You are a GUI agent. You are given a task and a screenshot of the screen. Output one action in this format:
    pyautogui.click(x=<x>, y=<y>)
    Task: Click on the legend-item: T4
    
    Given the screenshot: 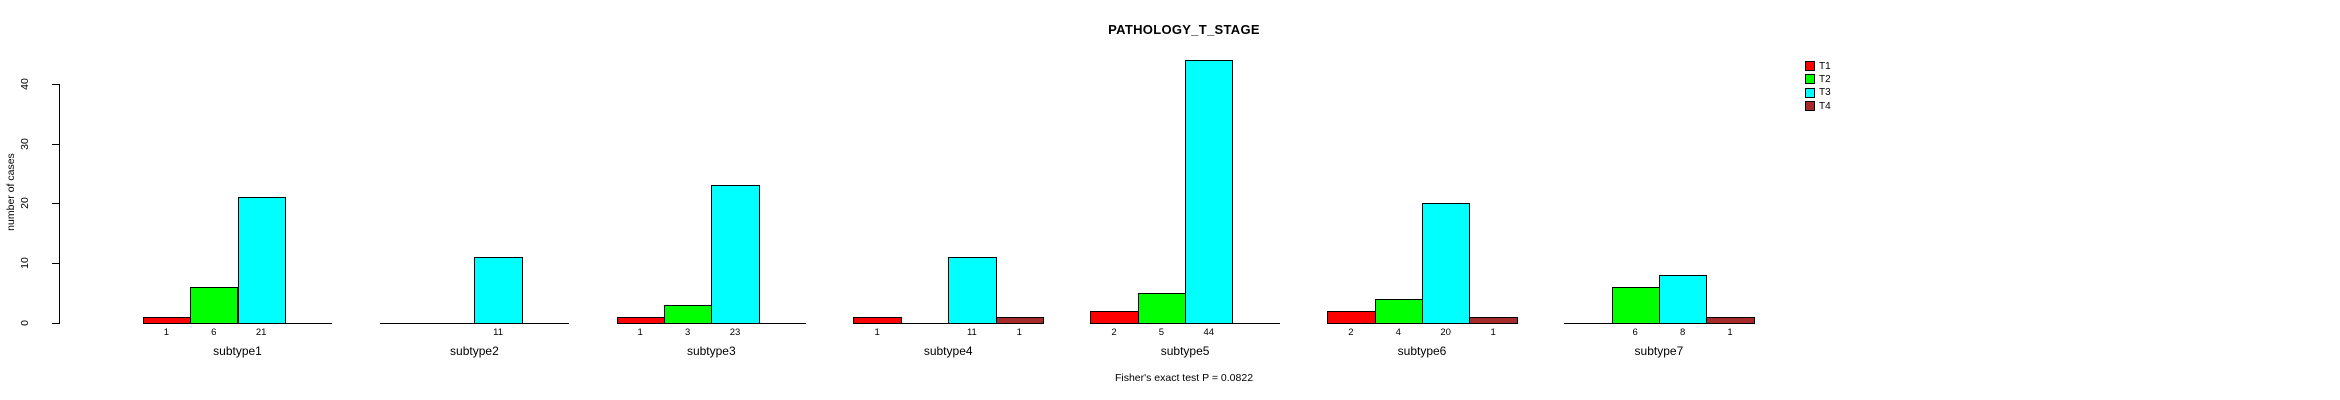 What is the action you would take?
    pyautogui.click(x=1818, y=106)
    